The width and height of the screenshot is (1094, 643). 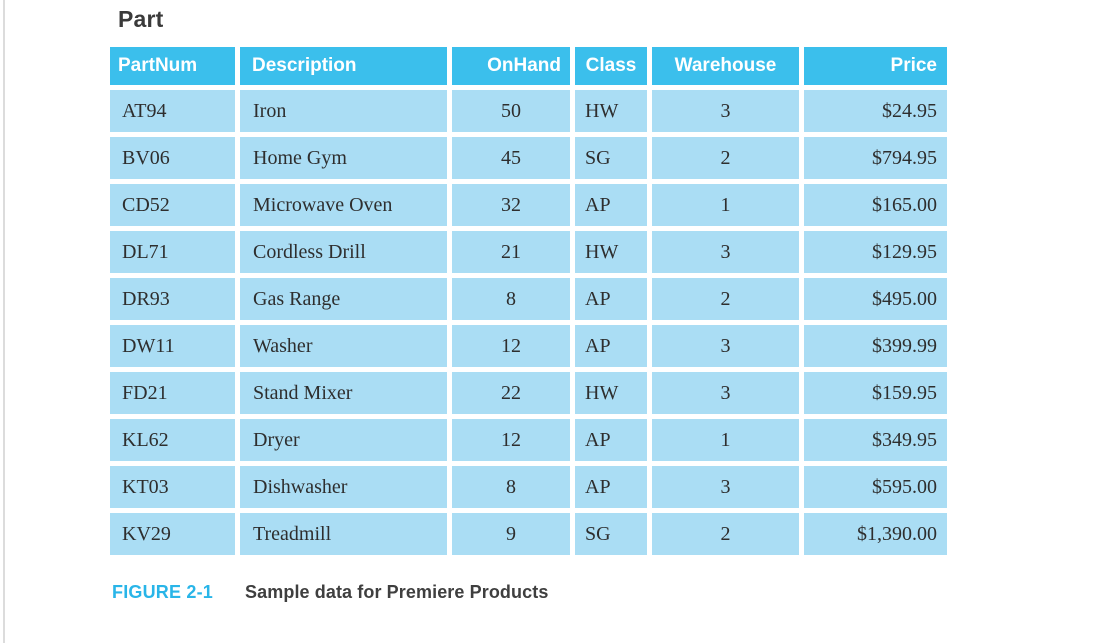 What do you see at coordinates (511, 111) in the screenshot?
I see `cell-onhand: 50` at bounding box center [511, 111].